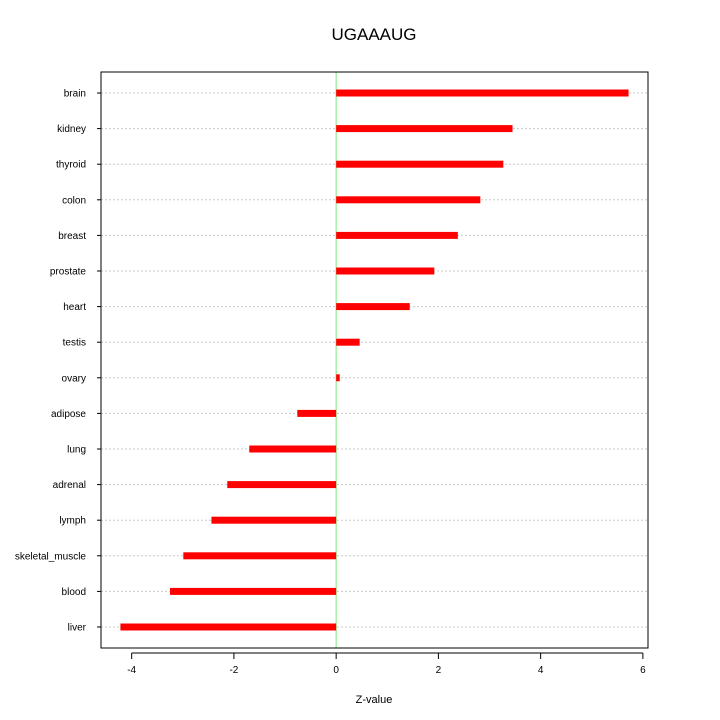  I want to click on x-tick-label: -2, so click(233, 670).